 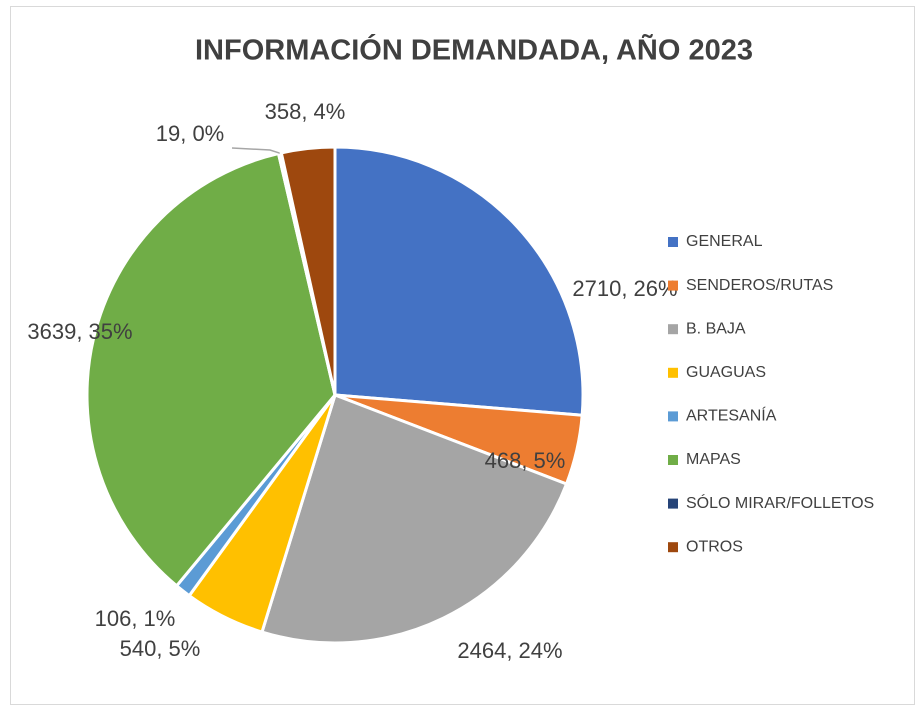 What do you see at coordinates (509, 650) in the screenshot?
I see `data-label: 2464, 24%` at bounding box center [509, 650].